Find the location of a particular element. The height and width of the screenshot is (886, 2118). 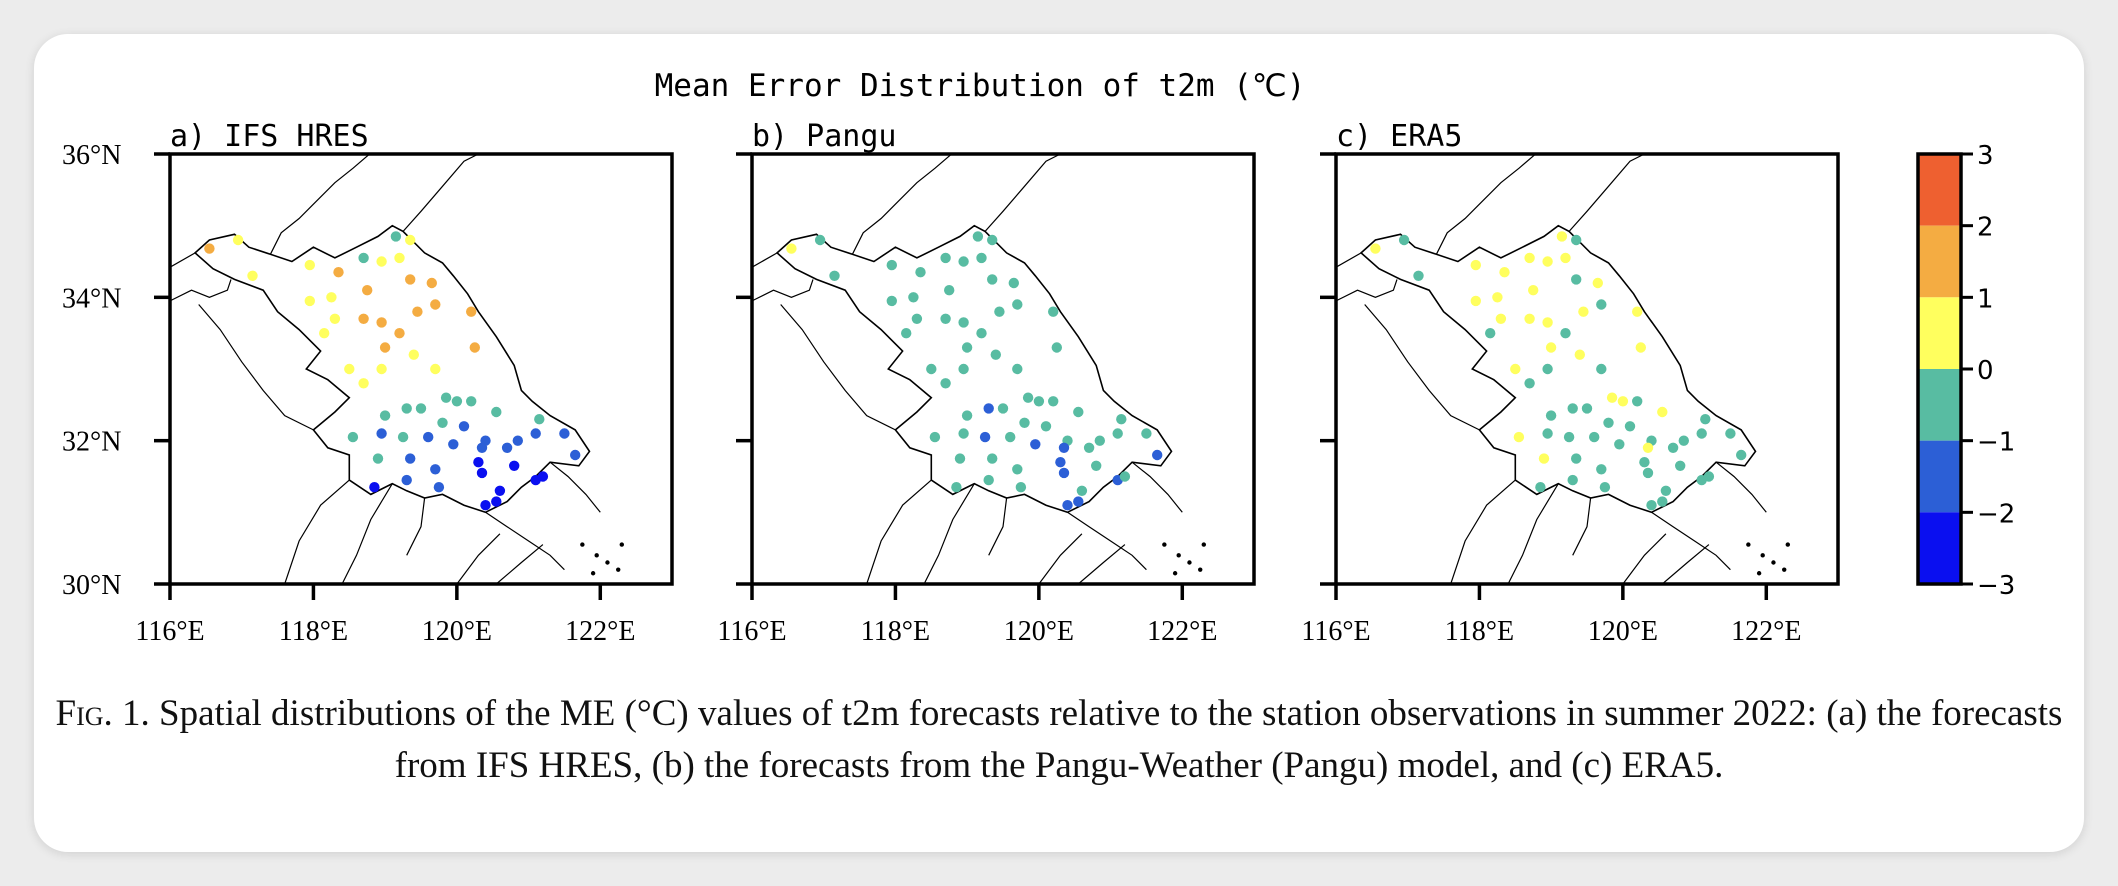

colorbar-tick-label: 0 is located at coordinates (1985, 371).